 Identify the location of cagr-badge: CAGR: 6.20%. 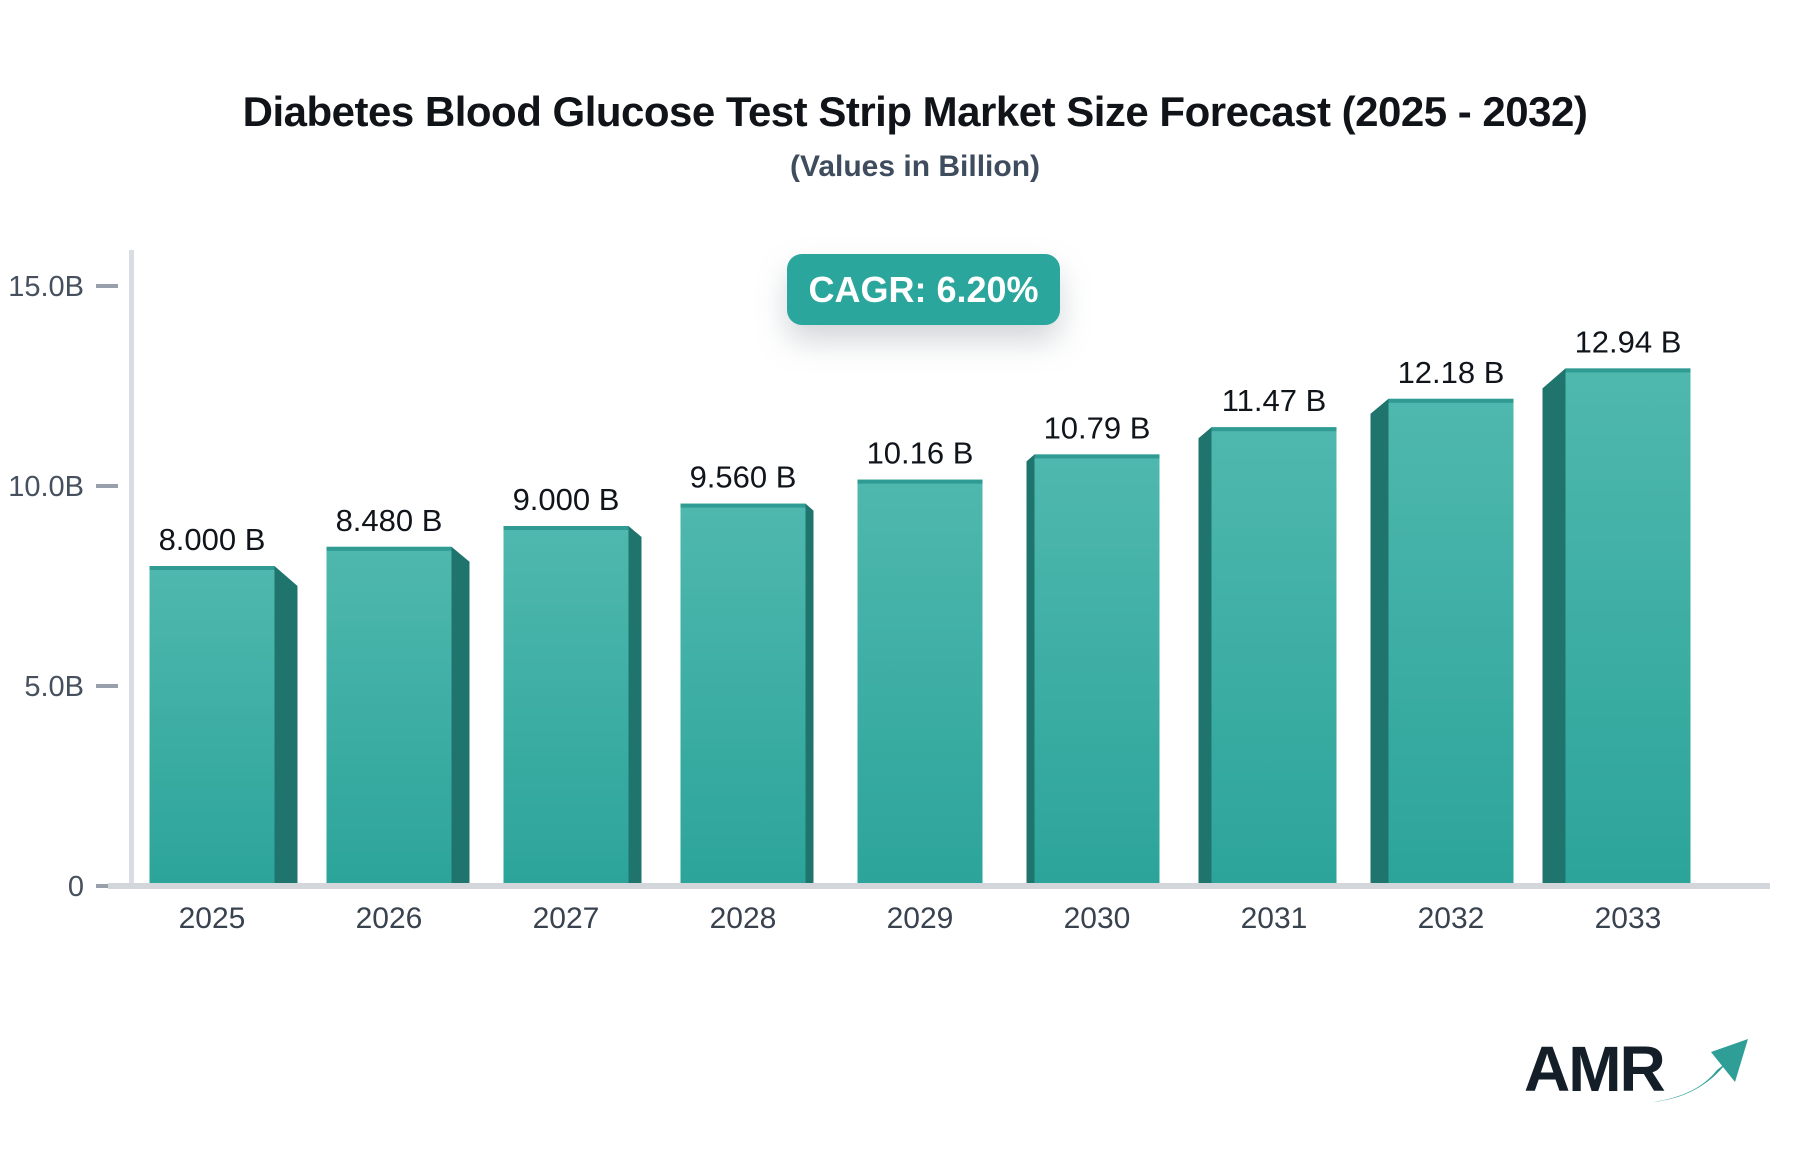
(923, 289).